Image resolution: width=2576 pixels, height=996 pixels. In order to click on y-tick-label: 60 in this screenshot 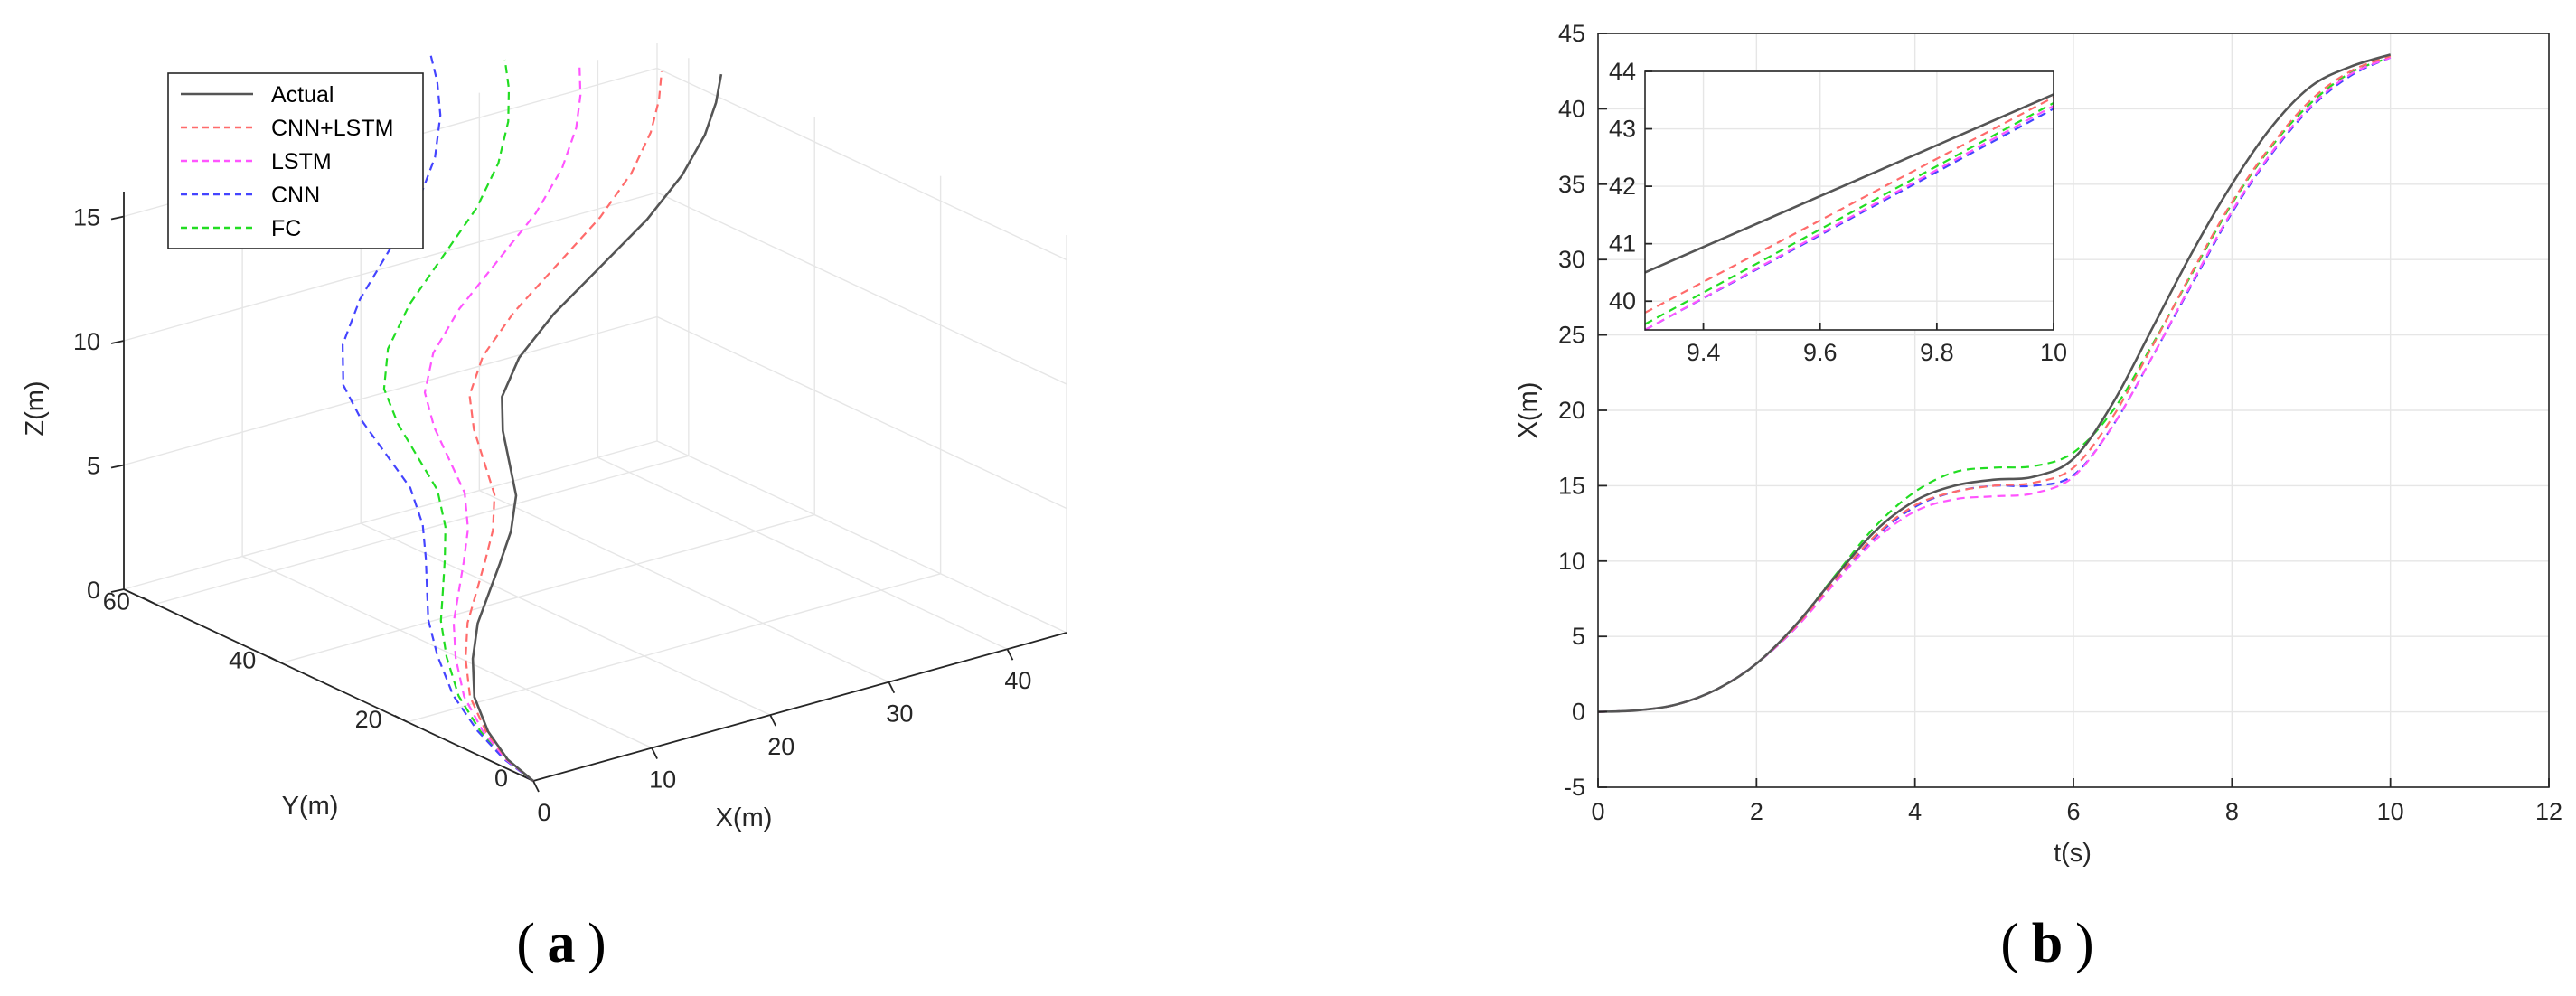, I will do `click(117, 601)`.